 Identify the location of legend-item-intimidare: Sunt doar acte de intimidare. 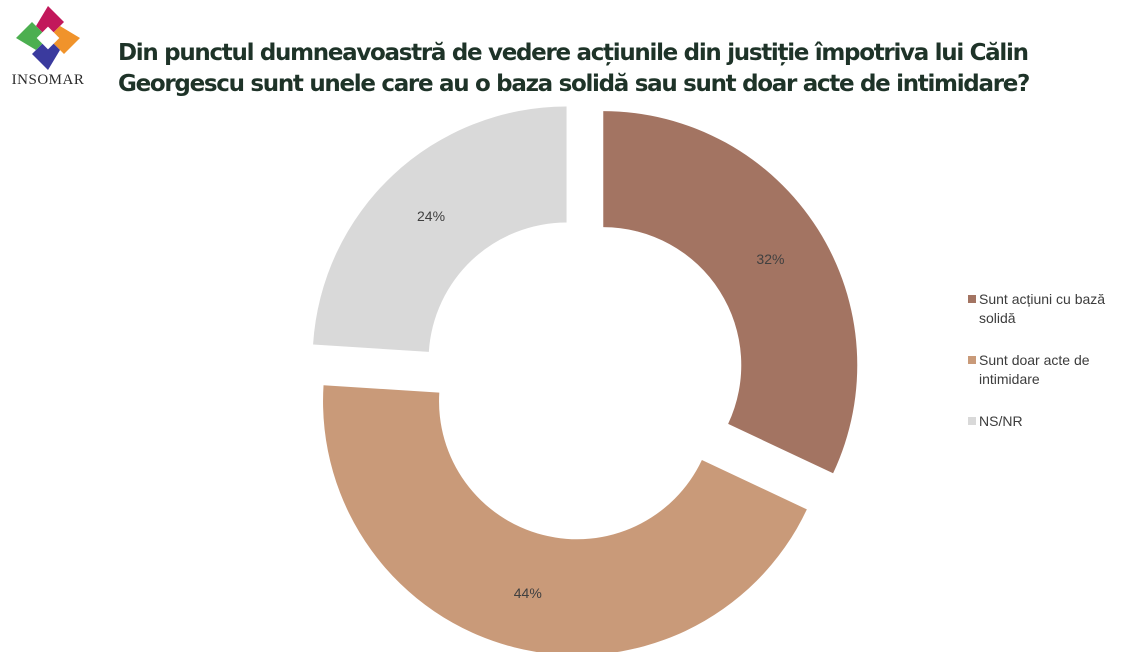
(1053, 370).